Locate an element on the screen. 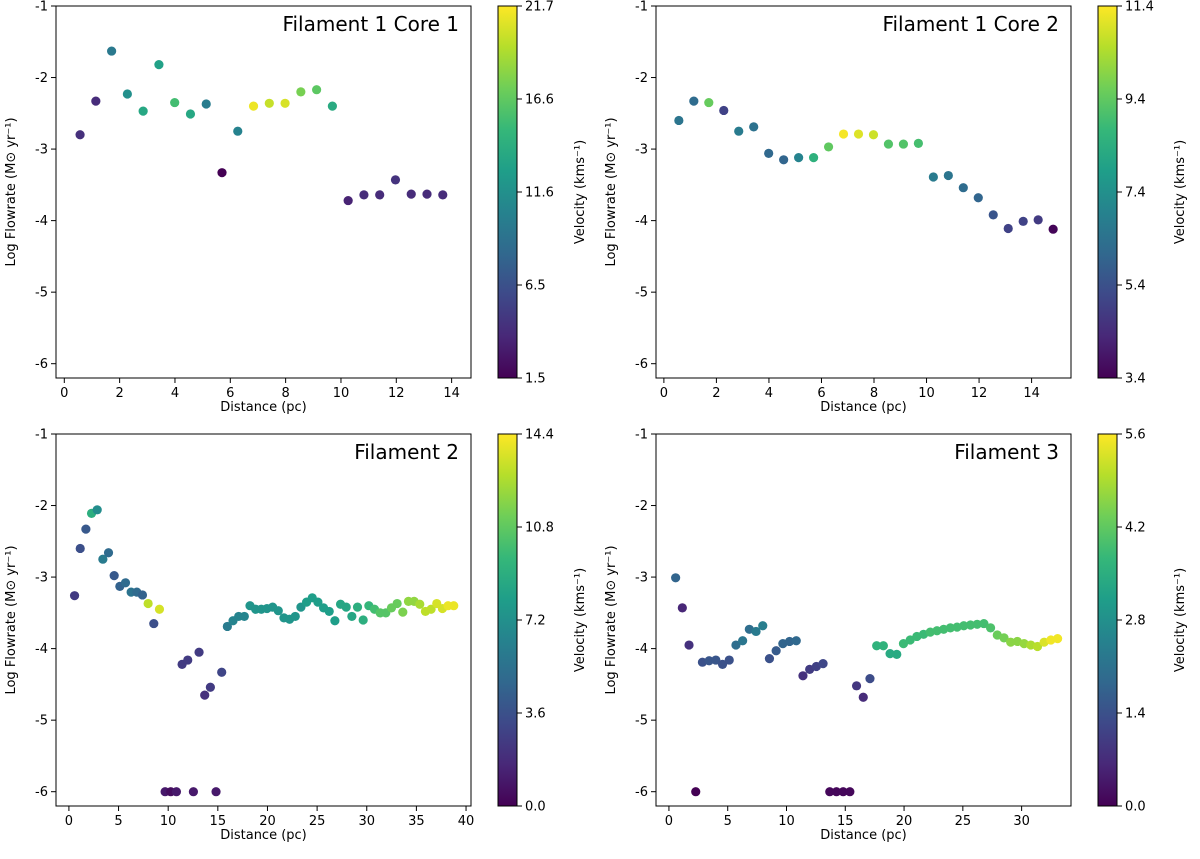 Image resolution: width=1200 pixels, height=859 pixels. x-tick-label: 2 is located at coordinates (119, 393).